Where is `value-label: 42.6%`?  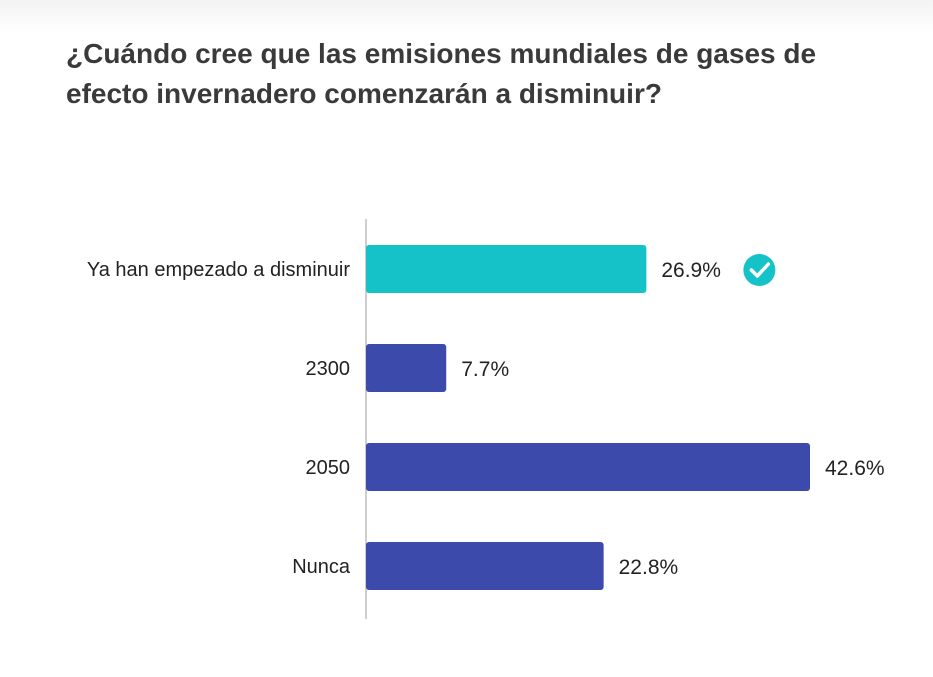
value-label: 42.6% is located at coordinates (855, 468).